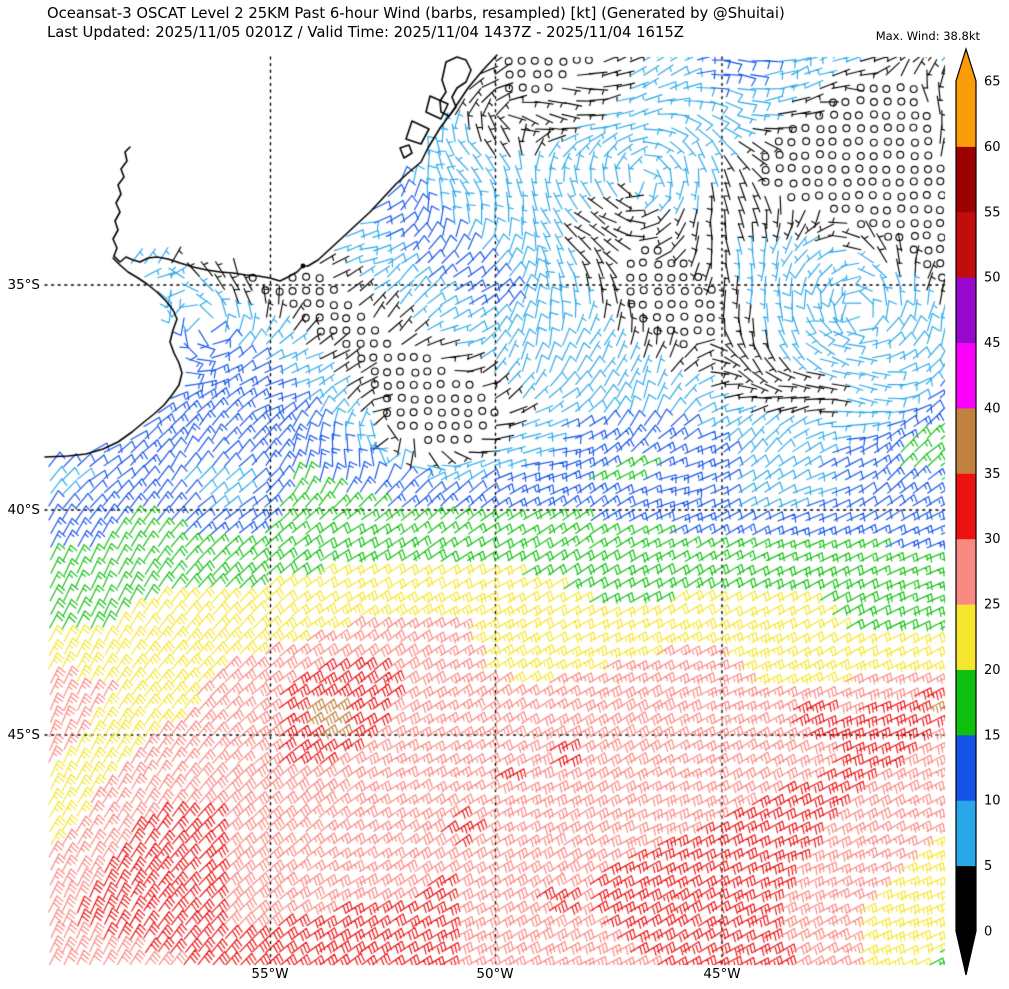 The height and width of the screenshot is (989, 1009). Describe the element at coordinates (24, 735) in the screenshot. I see `lat-tick-45s: 45°S` at that location.